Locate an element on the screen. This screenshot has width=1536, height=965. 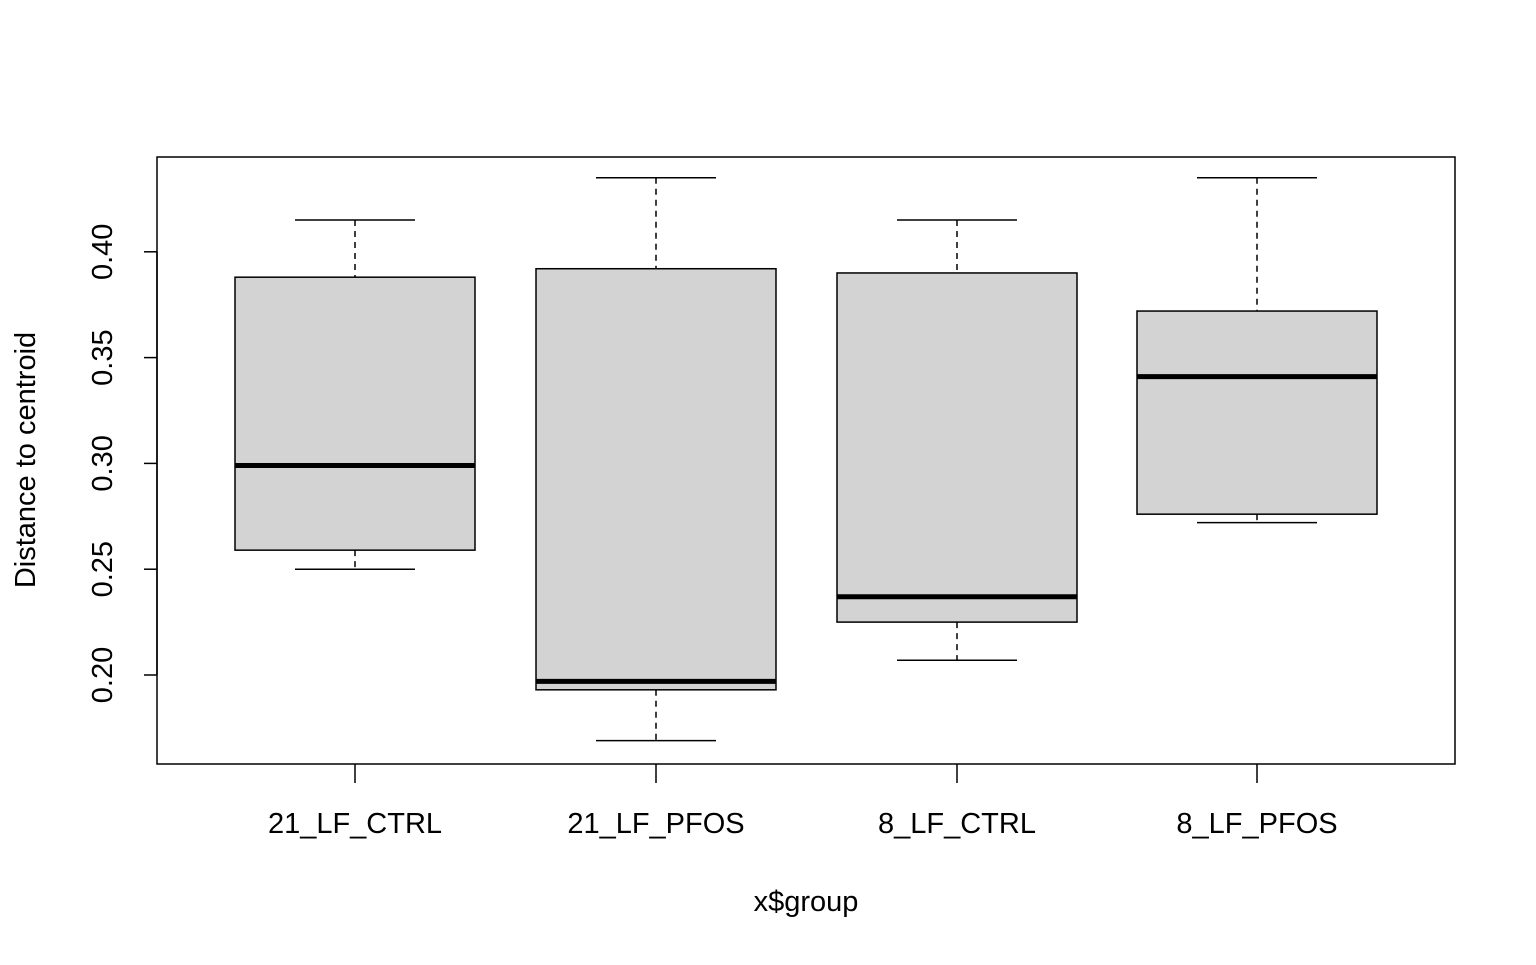
x-tick-label: 8_LF_CTRL is located at coordinates (957, 824).